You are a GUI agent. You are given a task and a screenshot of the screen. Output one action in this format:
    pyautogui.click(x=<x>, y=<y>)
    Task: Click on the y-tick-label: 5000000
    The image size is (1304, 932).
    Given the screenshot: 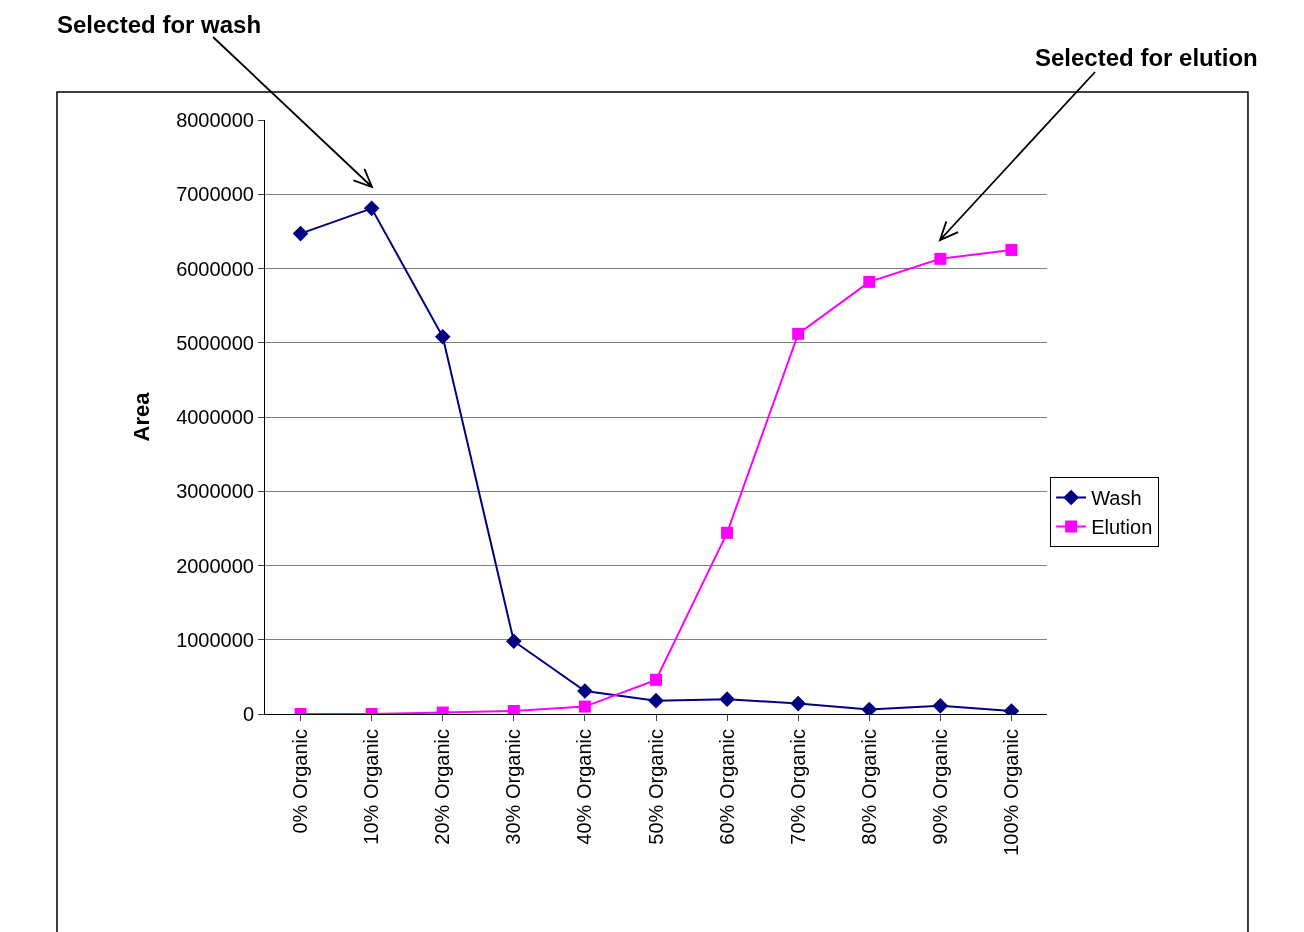 What is the action you would take?
    pyautogui.click(x=215, y=342)
    